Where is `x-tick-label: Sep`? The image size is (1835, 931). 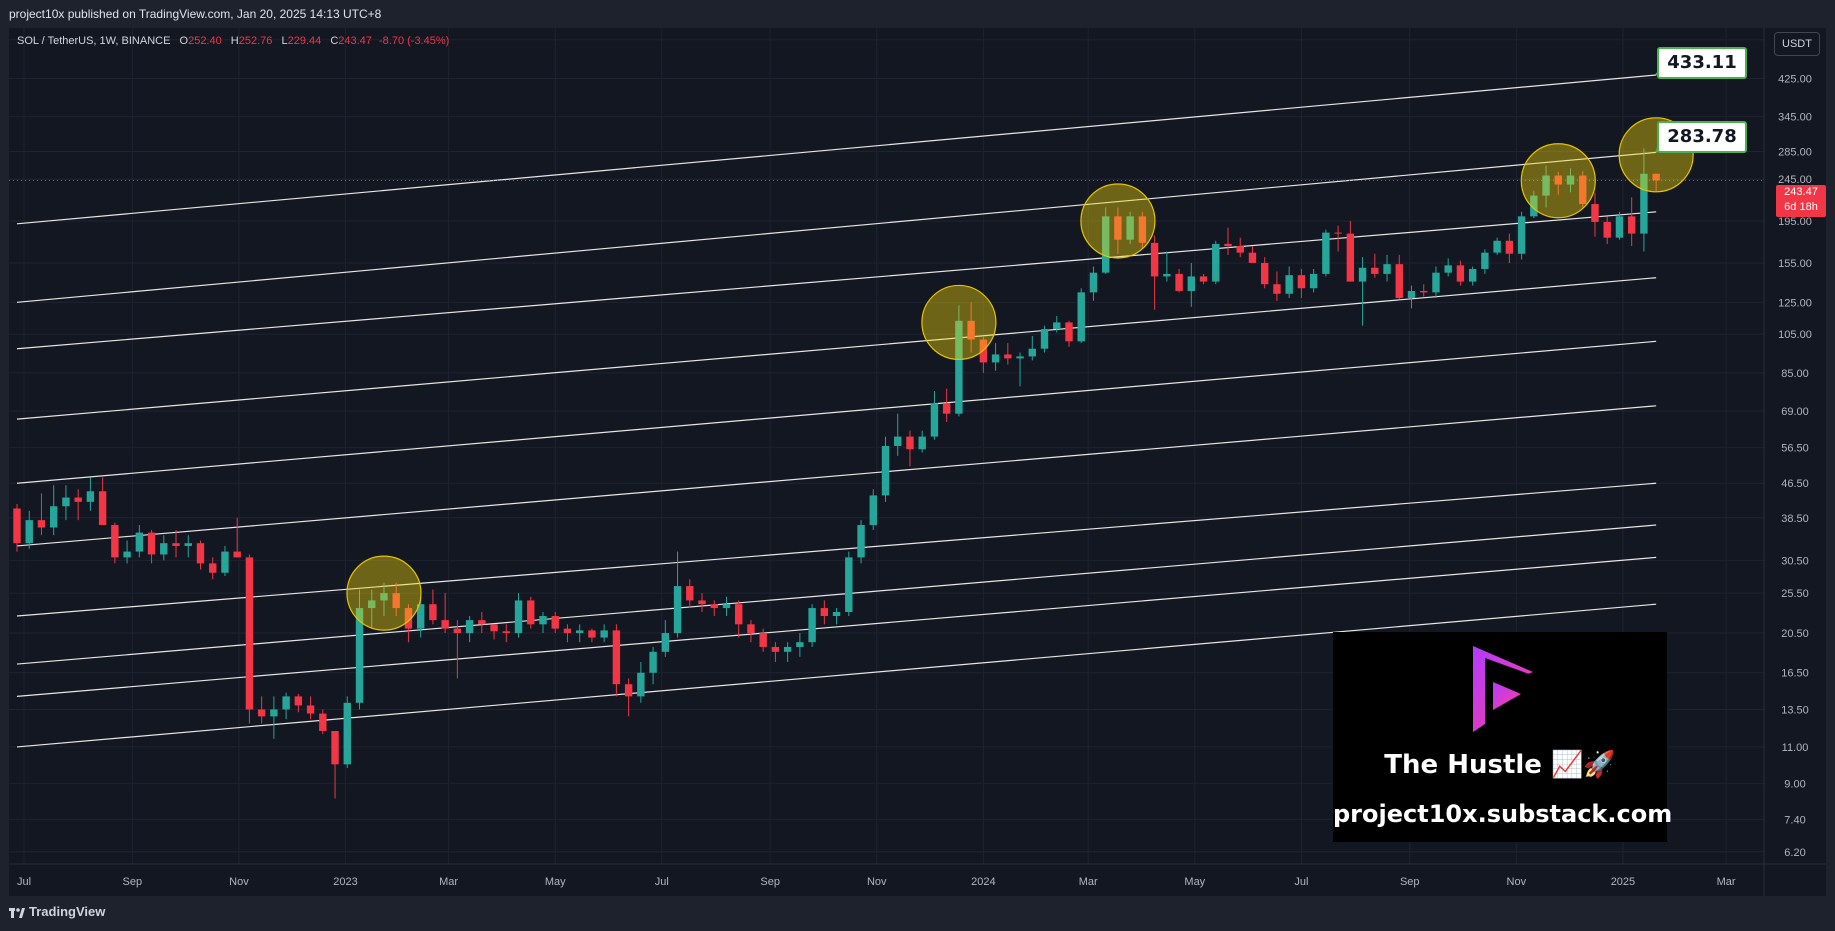 x-tick-label: Sep is located at coordinates (770, 882).